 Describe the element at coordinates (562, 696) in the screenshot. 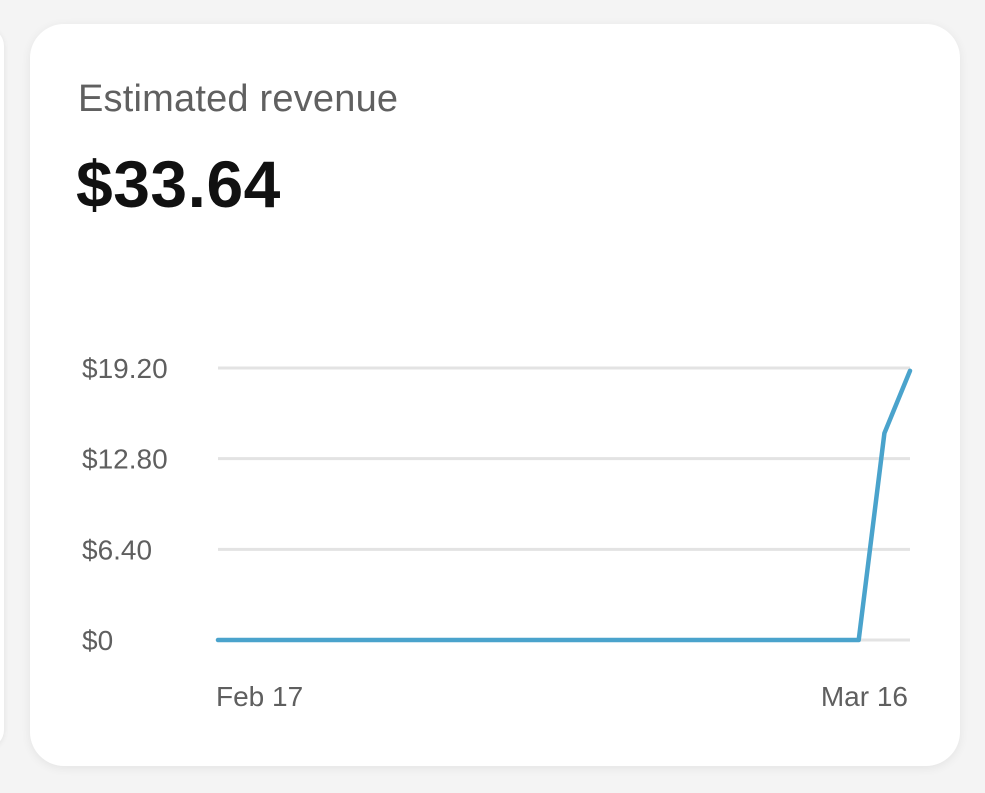

I see `chart-x-axis: Feb 17 Mar 16` at that location.